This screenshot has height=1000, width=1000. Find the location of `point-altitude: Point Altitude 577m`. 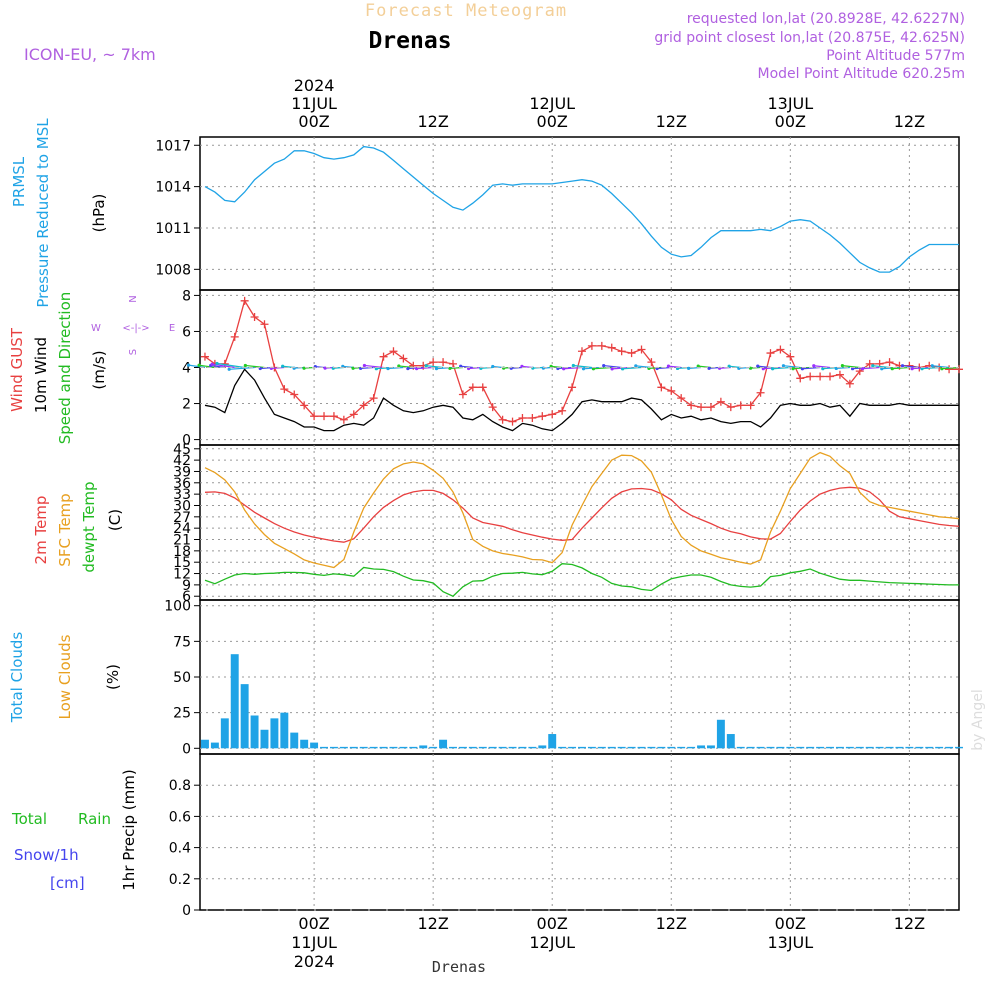

point-altitude: Point Altitude 577m is located at coordinates (895, 56).